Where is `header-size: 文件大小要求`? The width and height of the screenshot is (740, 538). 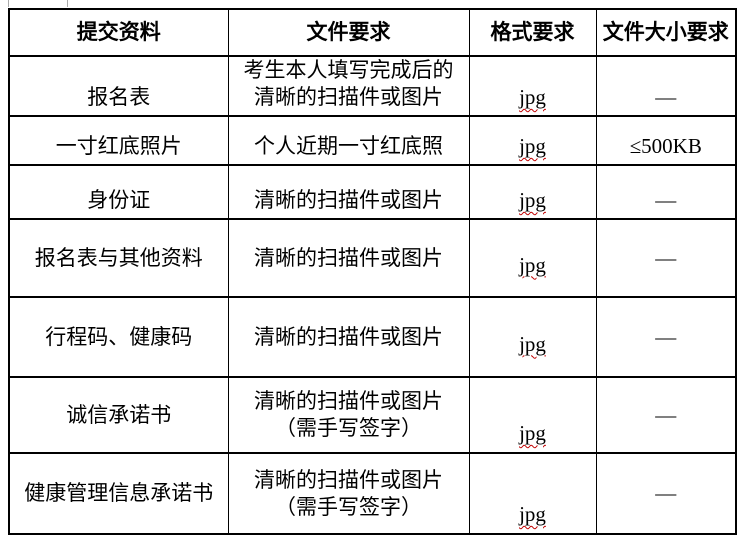
header-size: 文件大小要求 is located at coordinates (666, 32).